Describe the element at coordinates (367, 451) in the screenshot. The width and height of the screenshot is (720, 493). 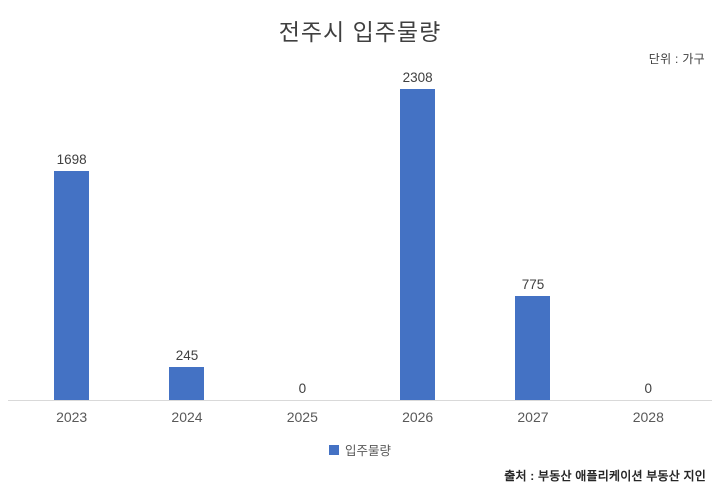
I see `legend-label: 입주물량` at that location.